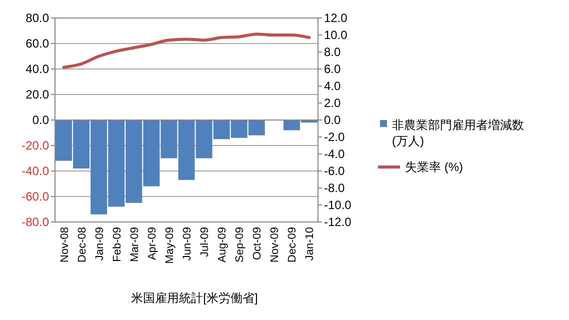 This screenshot has width=569, height=320. I want to click on y2-tick-label: 8.0, so click(333, 52).